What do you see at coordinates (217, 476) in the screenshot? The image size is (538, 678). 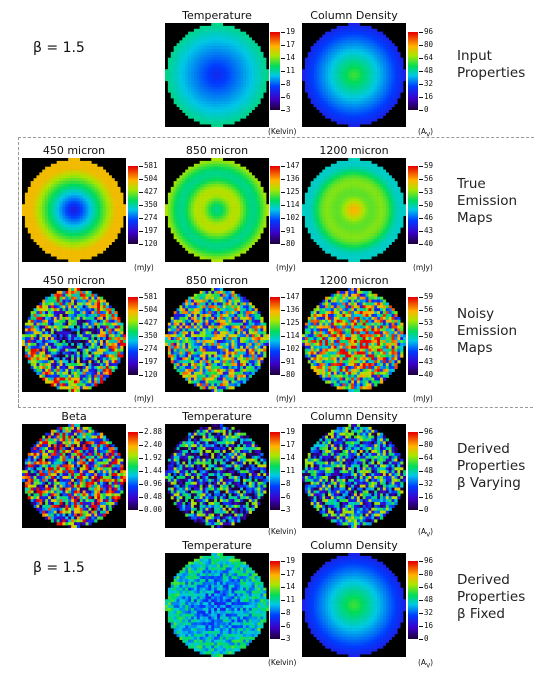 I see `map-derived-temperature-varying` at bounding box center [217, 476].